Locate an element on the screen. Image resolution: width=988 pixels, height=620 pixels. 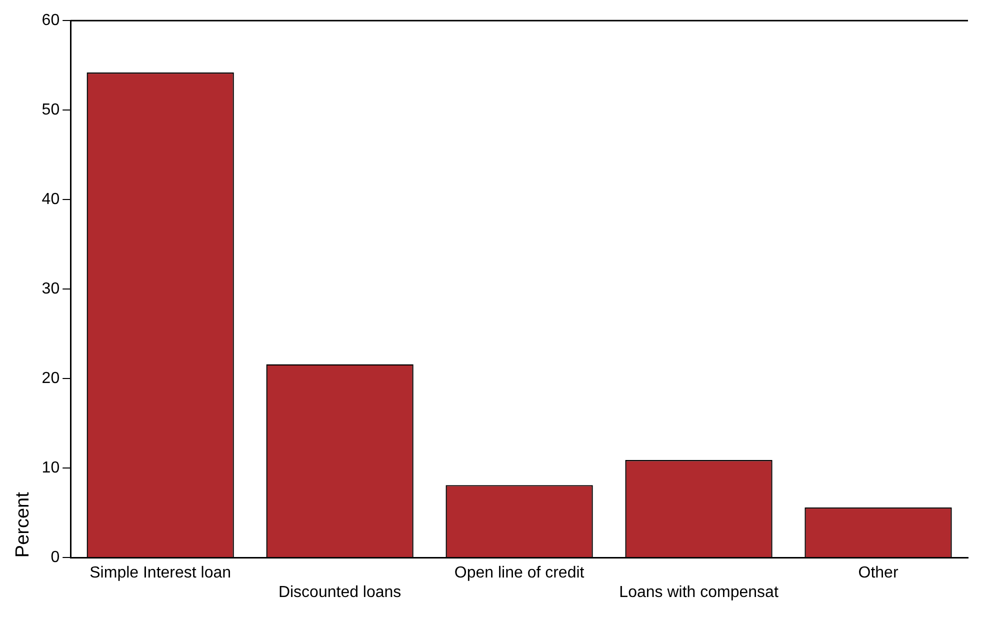
y-tick-label: 40 is located at coordinates (51, 199).